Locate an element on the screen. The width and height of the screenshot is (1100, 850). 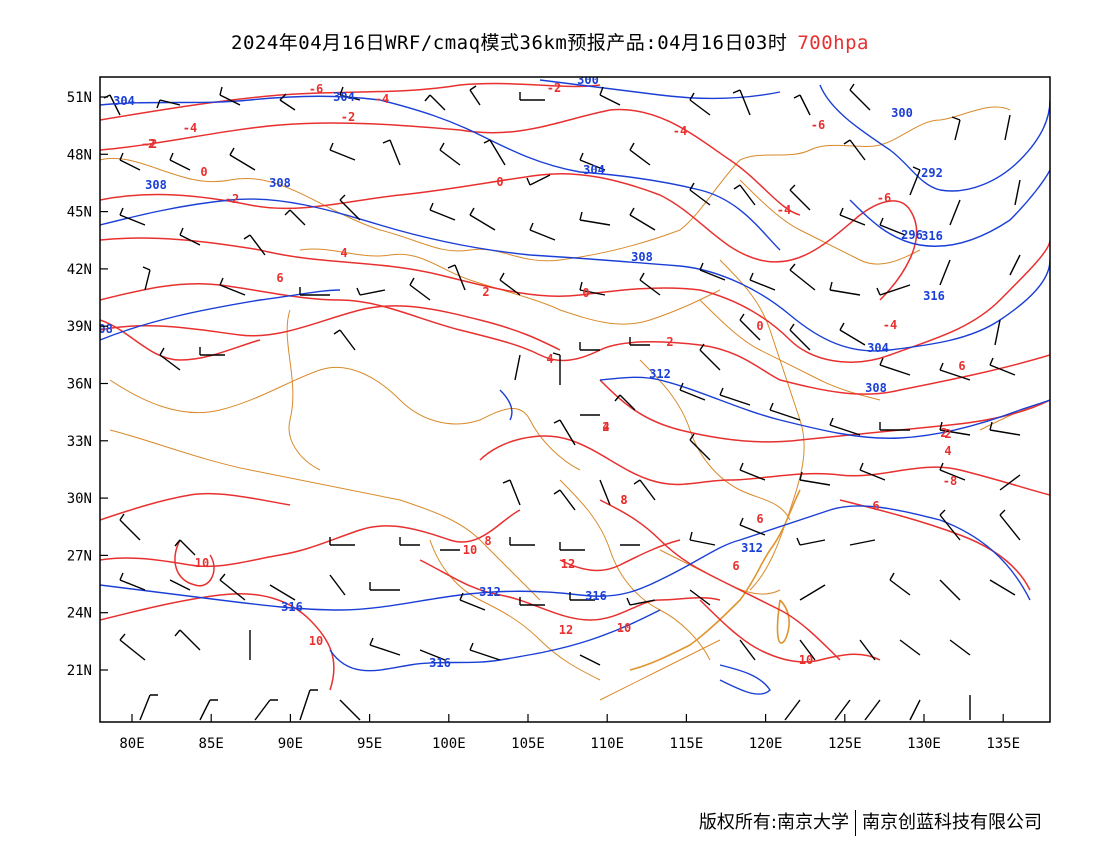
lon-label: 95E is located at coordinates (369, 744).